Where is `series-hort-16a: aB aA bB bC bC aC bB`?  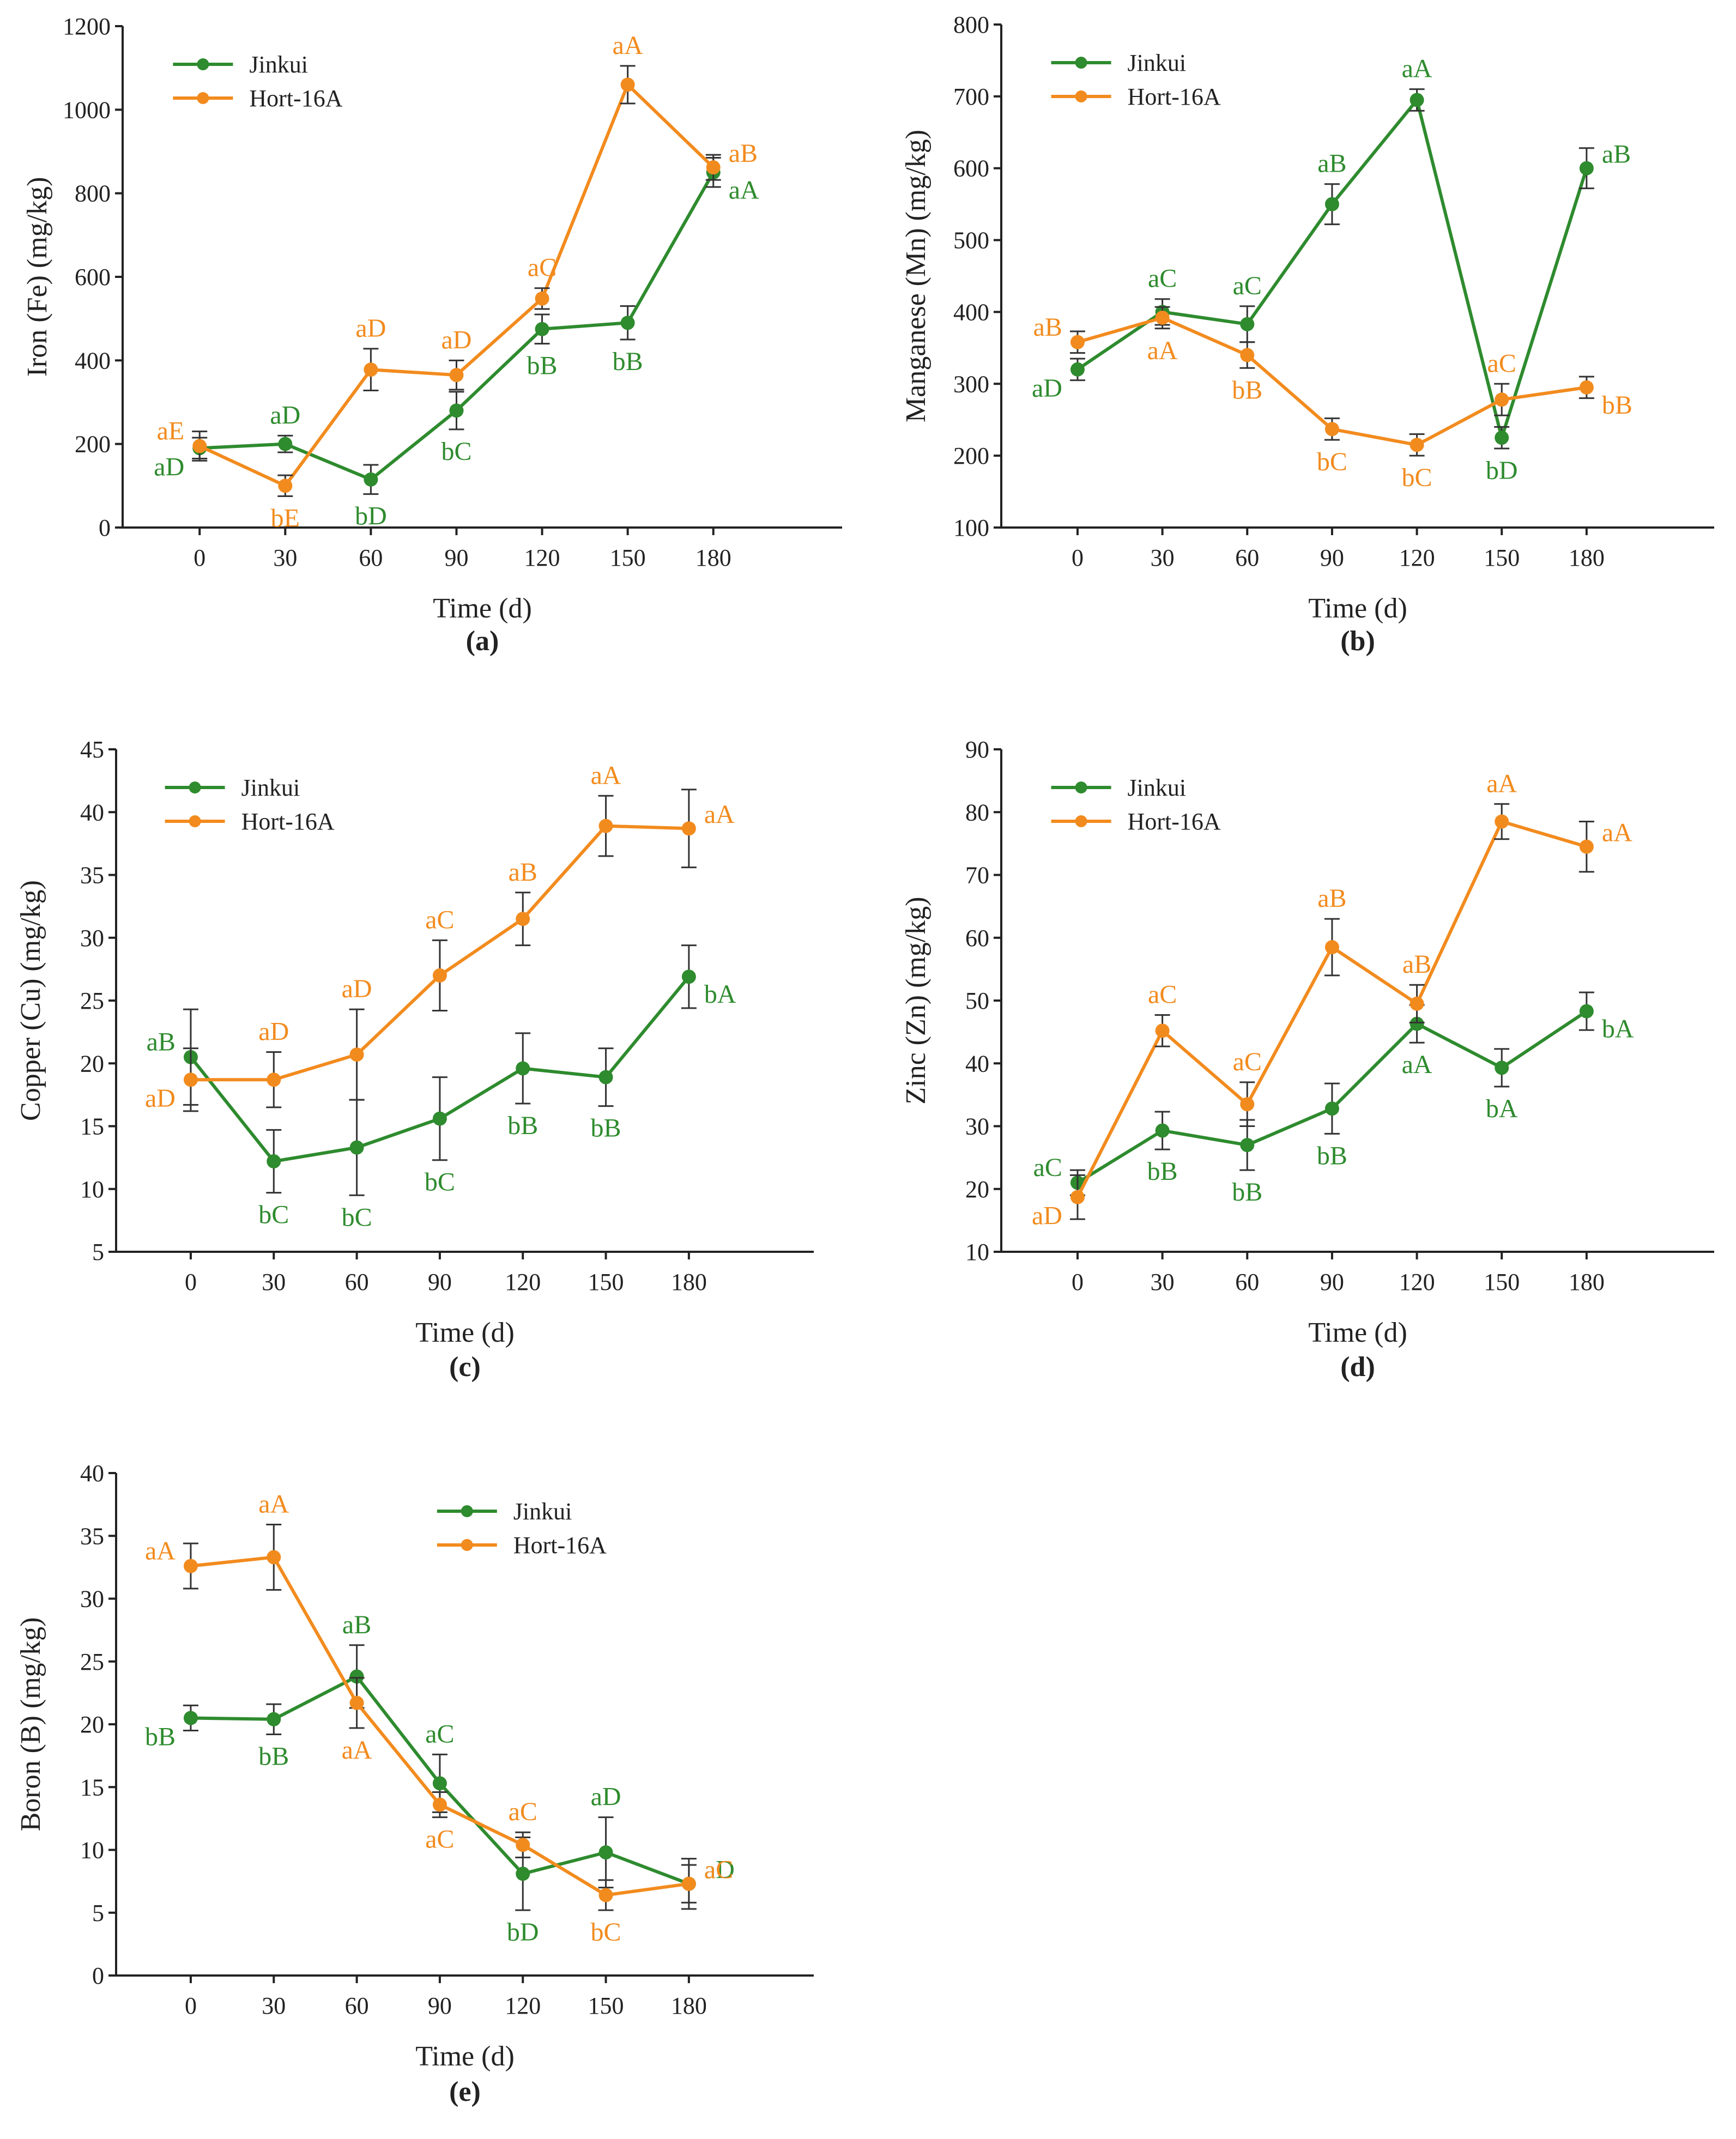
series-hort-16a: aB aA bB bC bC aC bB is located at coordinates (1332, 399).